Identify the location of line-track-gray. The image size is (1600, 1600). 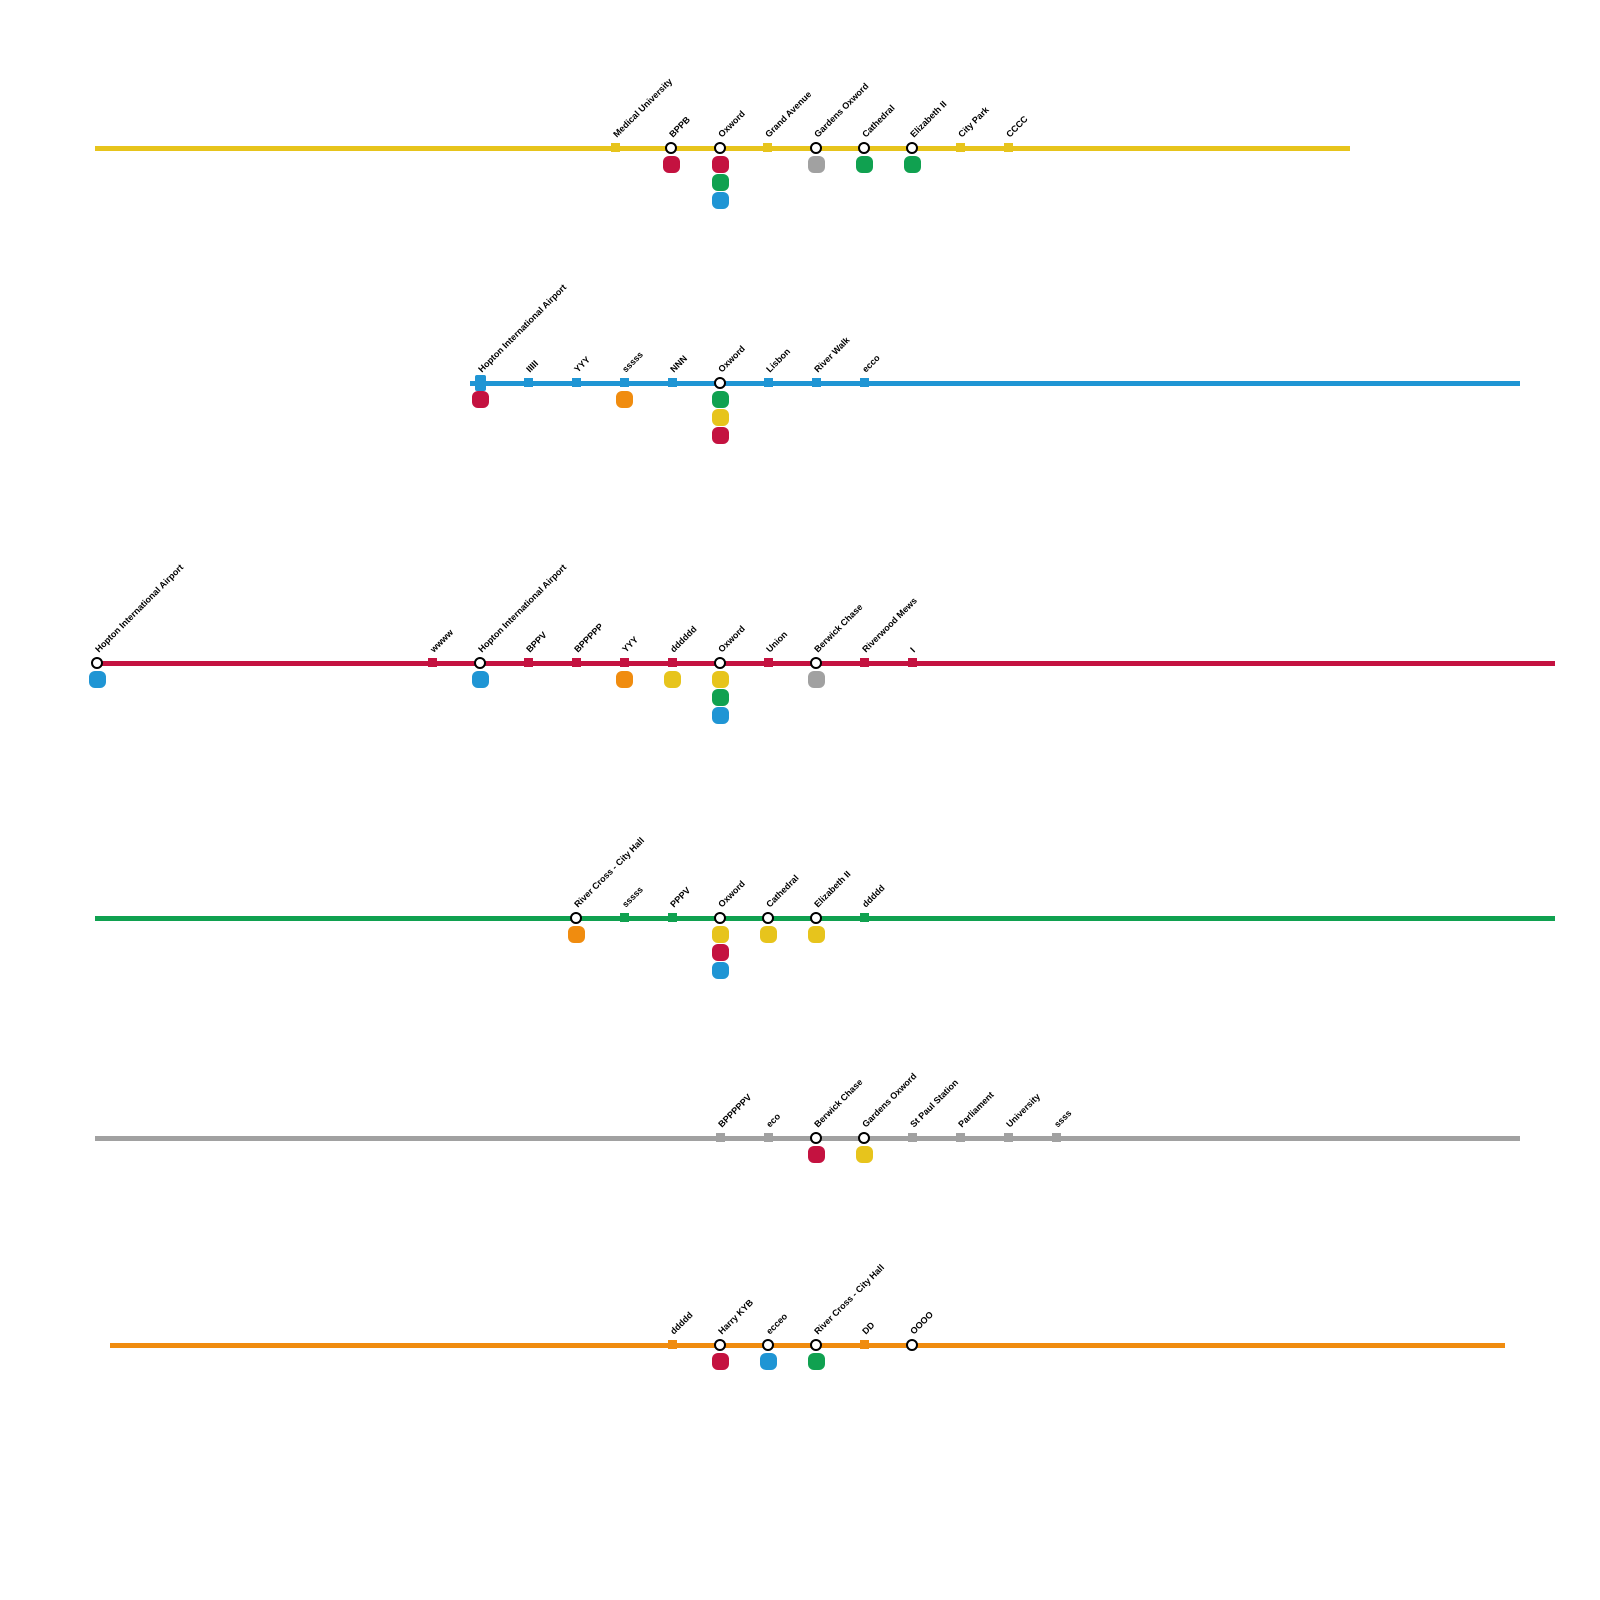
(807, 1138).